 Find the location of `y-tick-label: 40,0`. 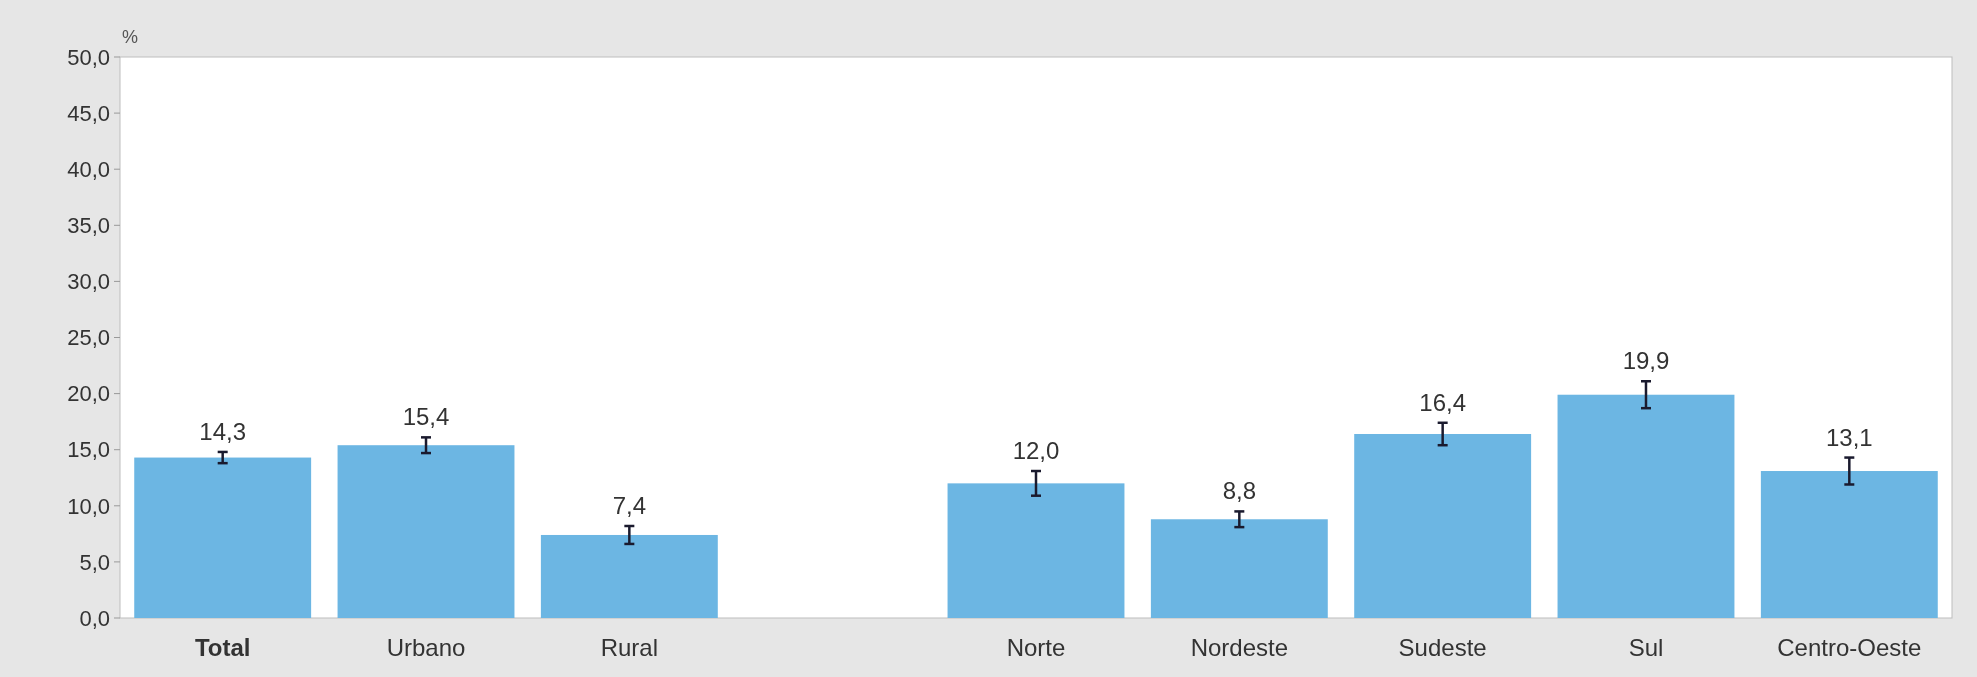

y-tick-label: 40,0 is located at coordinates (88, 169).